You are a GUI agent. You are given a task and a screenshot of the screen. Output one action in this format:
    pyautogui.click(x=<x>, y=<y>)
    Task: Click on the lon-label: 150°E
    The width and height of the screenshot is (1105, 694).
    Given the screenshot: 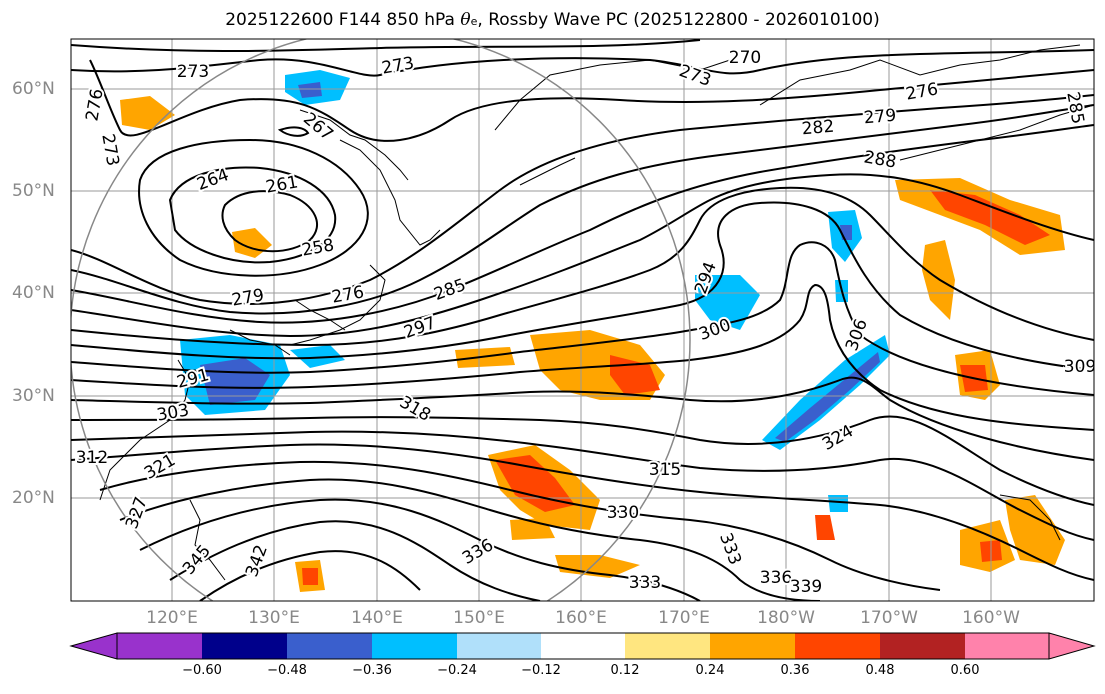 What is the action you would take?
    pyautogui.click(x=479, y=618)
    